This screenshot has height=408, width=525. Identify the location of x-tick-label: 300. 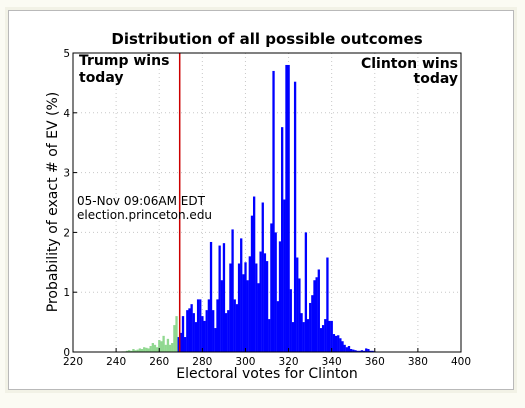
(245, 362).